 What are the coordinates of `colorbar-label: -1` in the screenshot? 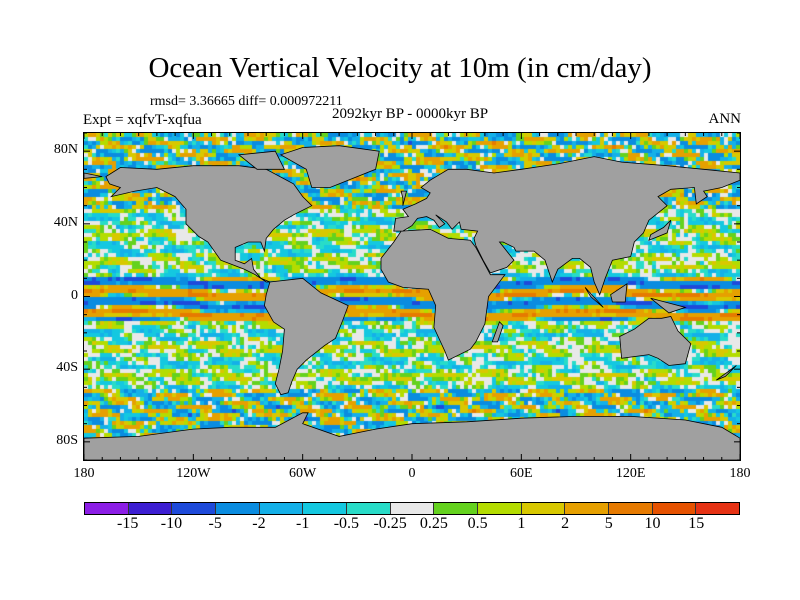 It's located at (302, 523).